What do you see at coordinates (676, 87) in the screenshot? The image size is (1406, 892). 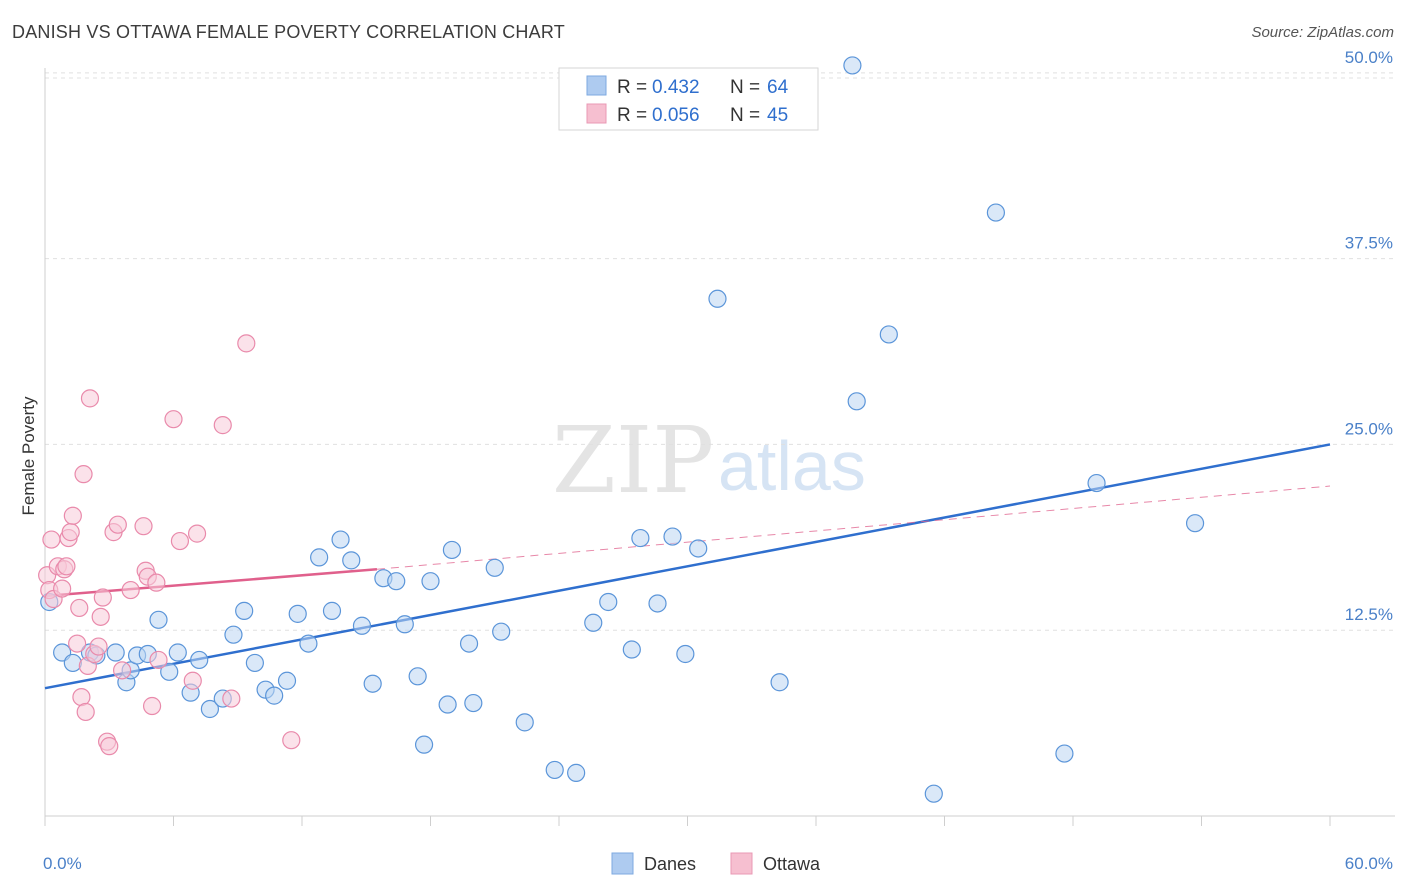 I see `legend-r-value-danes: 0.432` at bounding box center [676, 87].